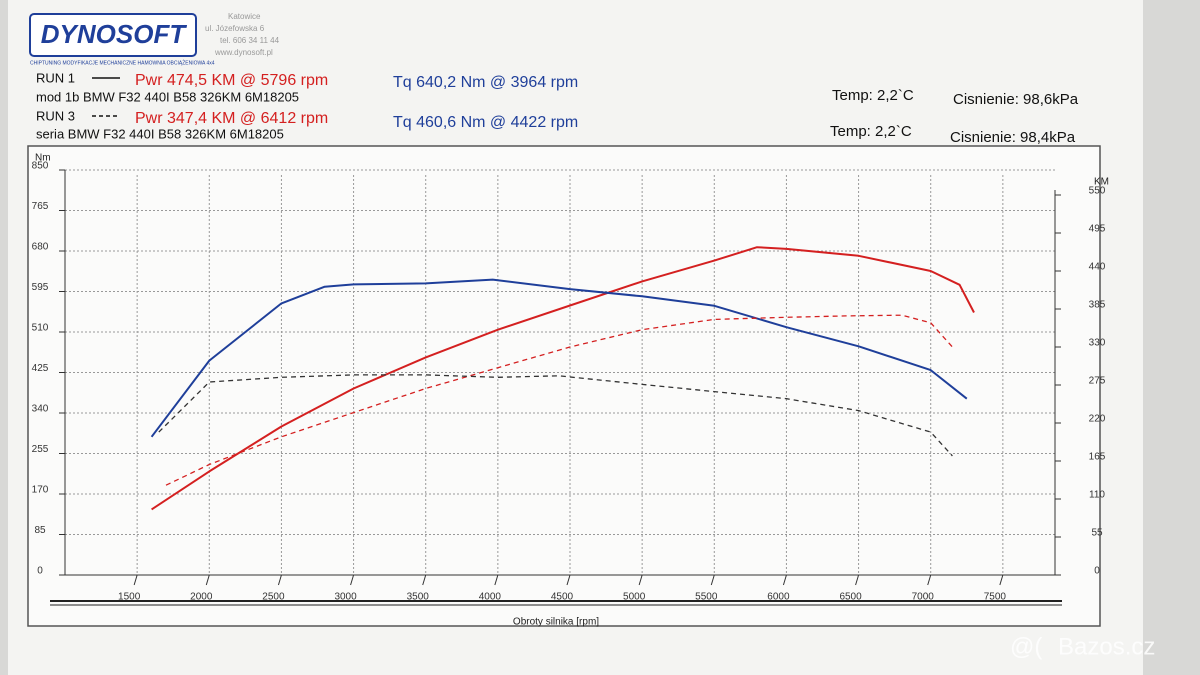 Image resolution: width=1200 pixels, height=675 pixels. What do you see at coordinates (562, 597) in the screenshot?
I see `x-tick-label: 4500` at bounding box center [562, 597].